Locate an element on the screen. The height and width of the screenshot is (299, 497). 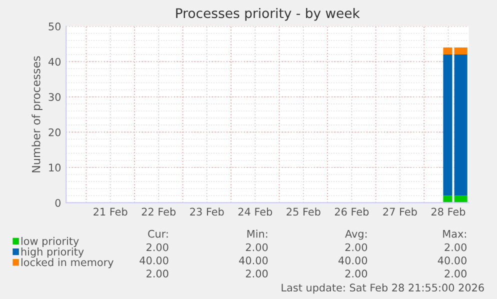
x-tick-label: 24 Feb is located at coordinates (255, 212).